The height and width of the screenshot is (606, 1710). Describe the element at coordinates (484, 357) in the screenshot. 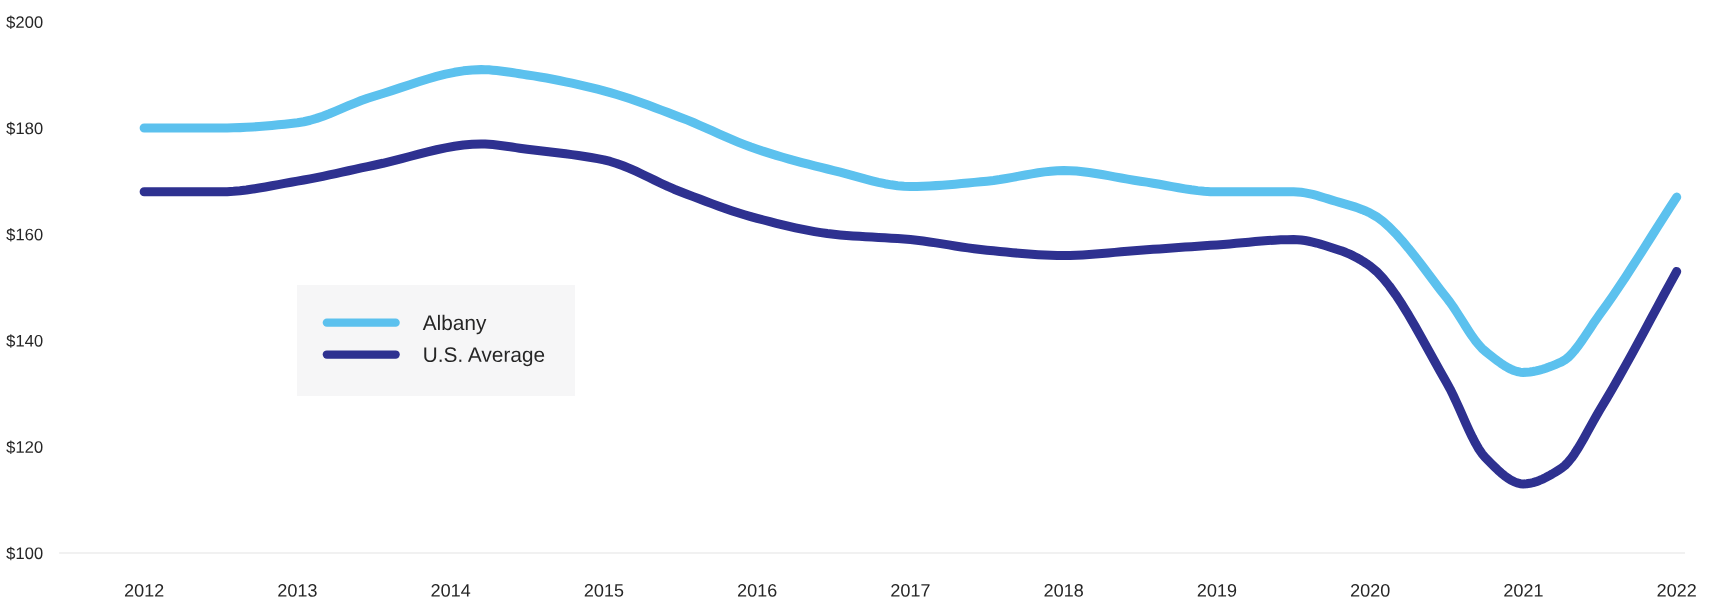

I see `legend-label: U.S. Average` at that location.